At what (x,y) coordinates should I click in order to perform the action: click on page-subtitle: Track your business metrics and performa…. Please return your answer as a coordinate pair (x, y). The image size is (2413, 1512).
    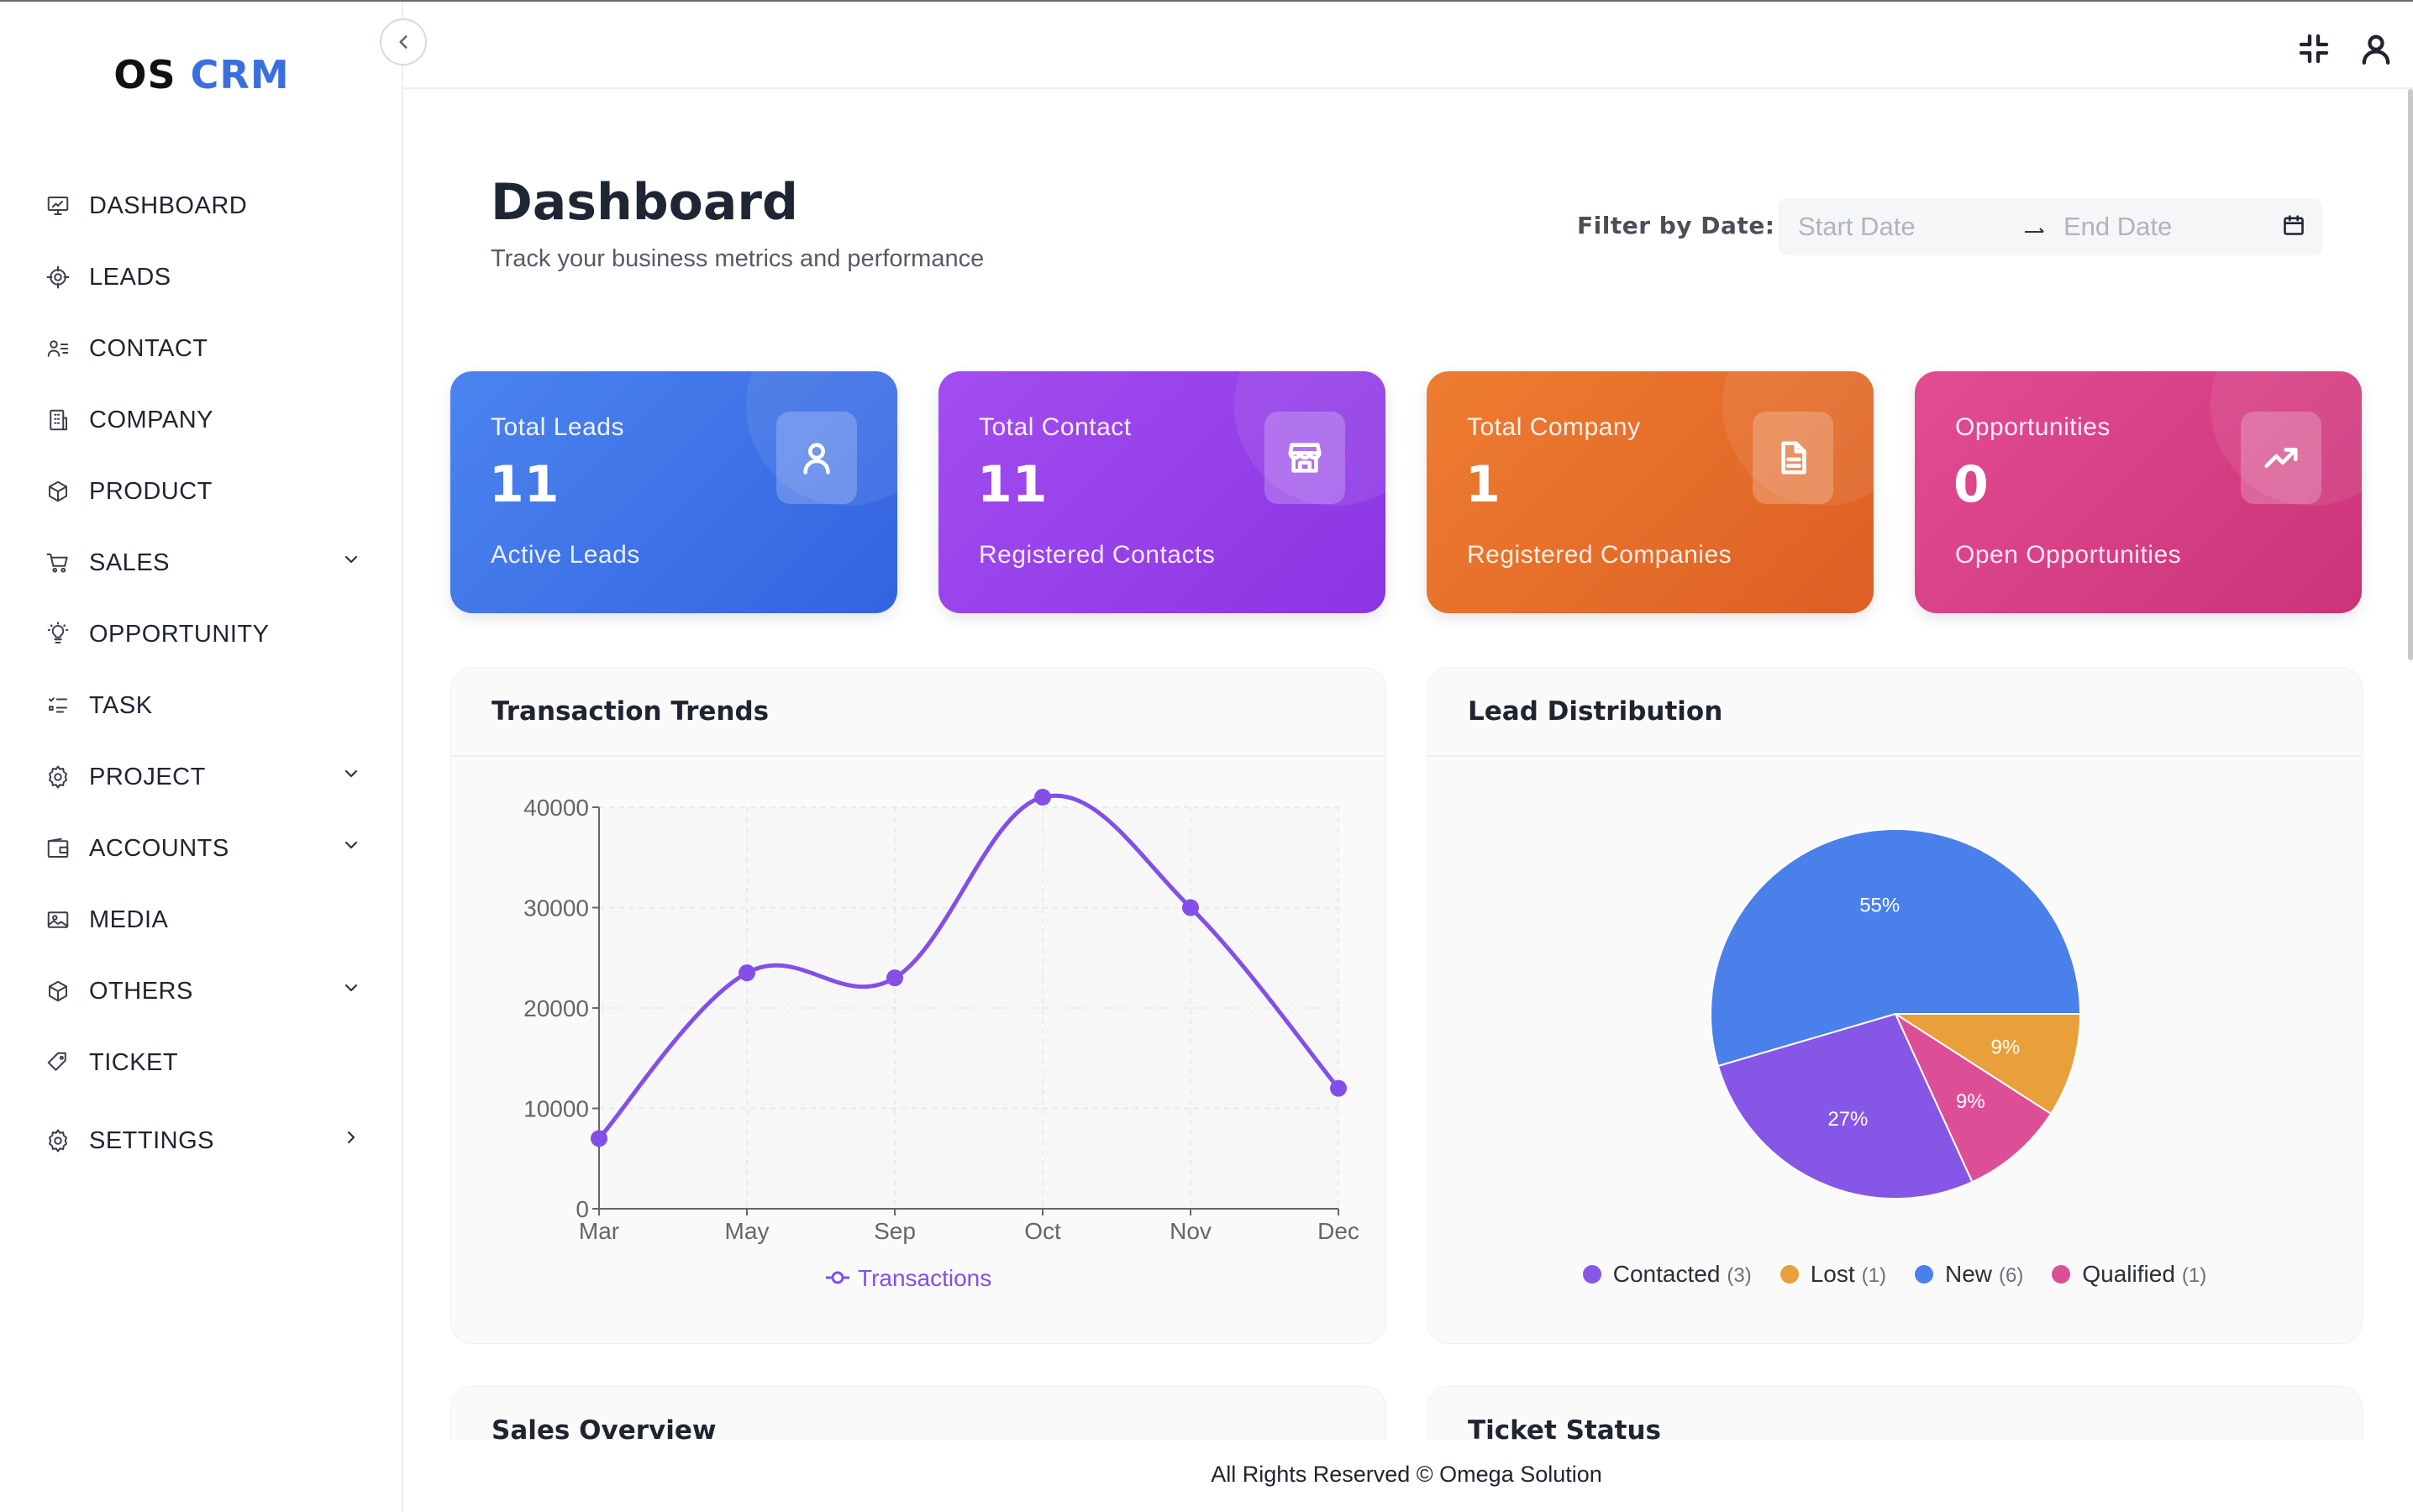
    Looking at the image, I should click on (738, 258).